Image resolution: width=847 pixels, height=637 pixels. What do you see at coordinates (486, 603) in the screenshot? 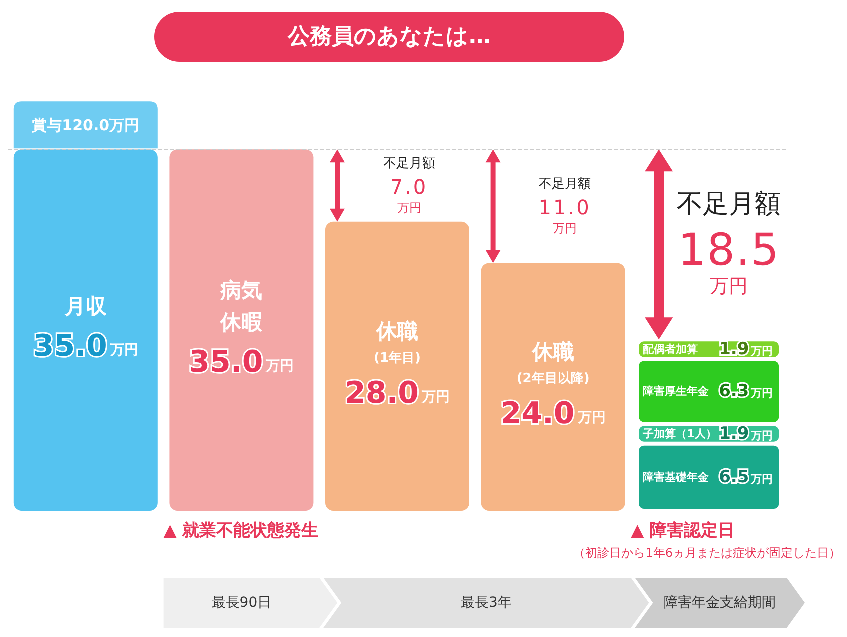
I see `text: 最長3年` at bounding box center [486, 603].